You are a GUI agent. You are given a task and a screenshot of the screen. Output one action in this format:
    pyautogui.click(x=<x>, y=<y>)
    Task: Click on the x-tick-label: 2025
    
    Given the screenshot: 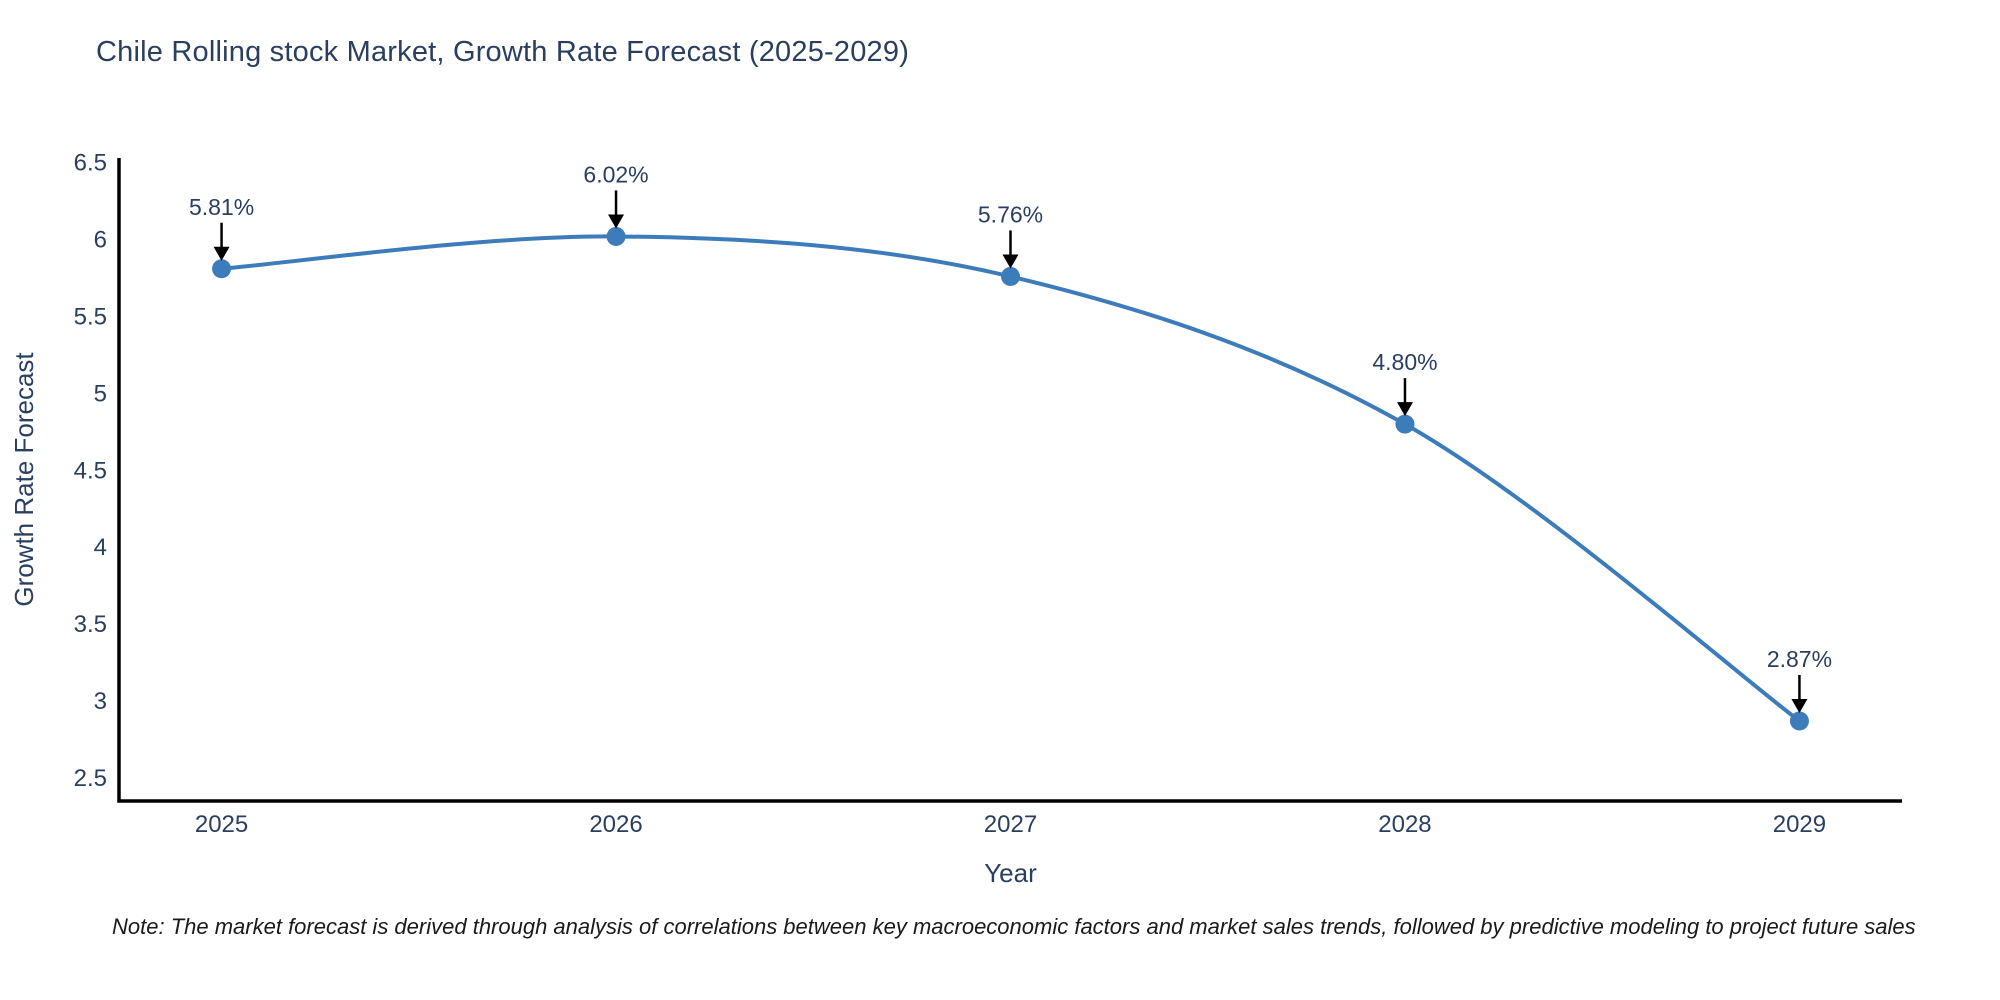 What is the action you would take?
    pyautogui.click(x=221, y=824)
    